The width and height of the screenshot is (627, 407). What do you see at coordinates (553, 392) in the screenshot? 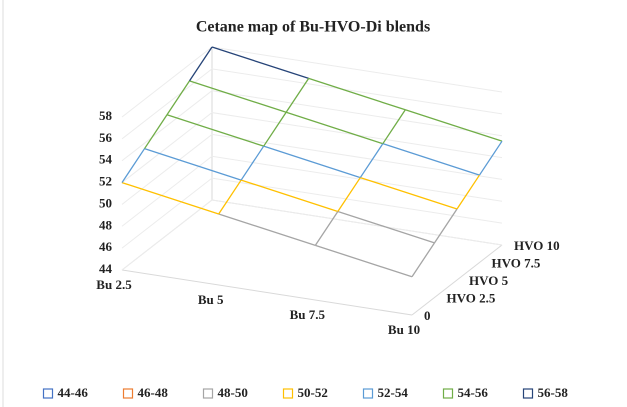
I see `legend-label: 56-58` at bounding box center [553, 392].